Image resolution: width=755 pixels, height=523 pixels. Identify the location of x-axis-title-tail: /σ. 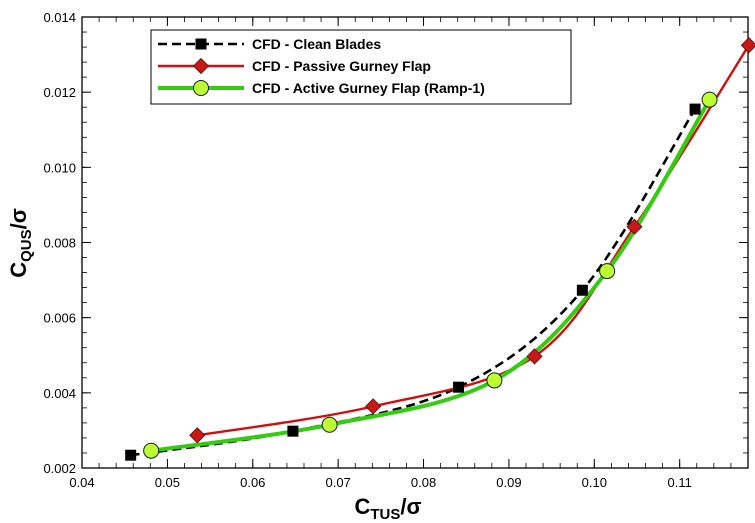
(410, 506).